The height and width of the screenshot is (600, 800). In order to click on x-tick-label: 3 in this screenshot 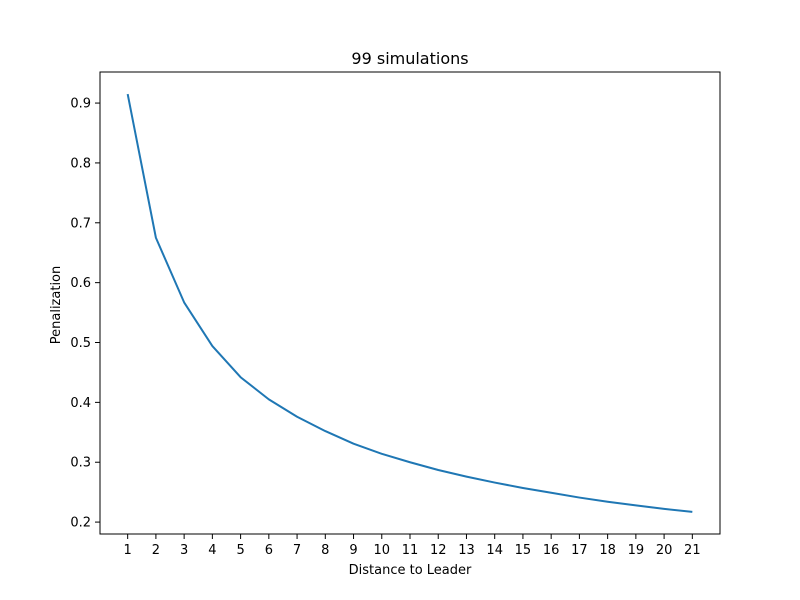, I will do `click(184, 550)`.